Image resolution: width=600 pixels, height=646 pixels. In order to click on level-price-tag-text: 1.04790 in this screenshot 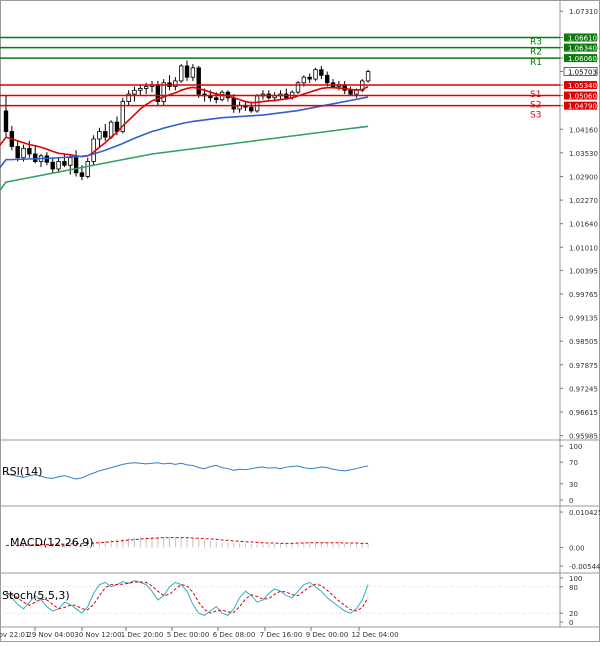, I will do `click(582, 107)`.